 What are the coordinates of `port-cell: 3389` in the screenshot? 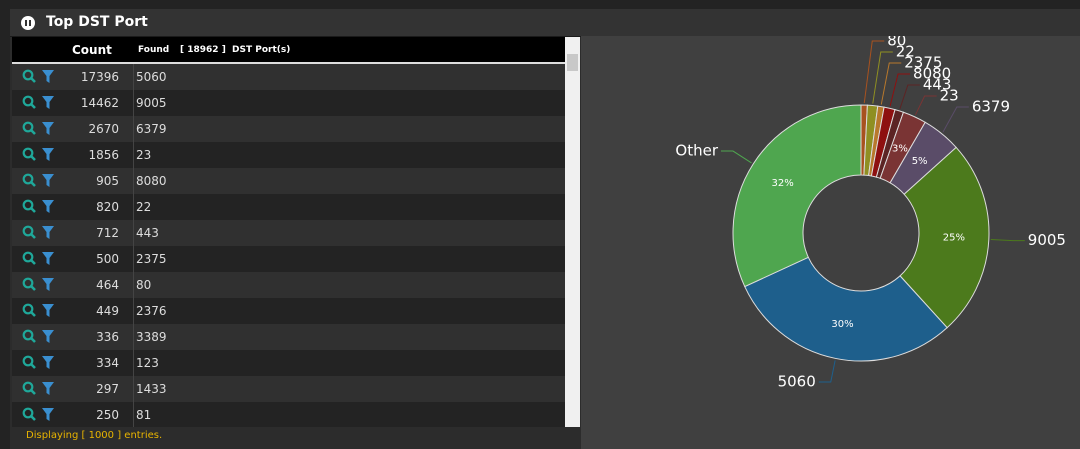 It's located at (151, 337).